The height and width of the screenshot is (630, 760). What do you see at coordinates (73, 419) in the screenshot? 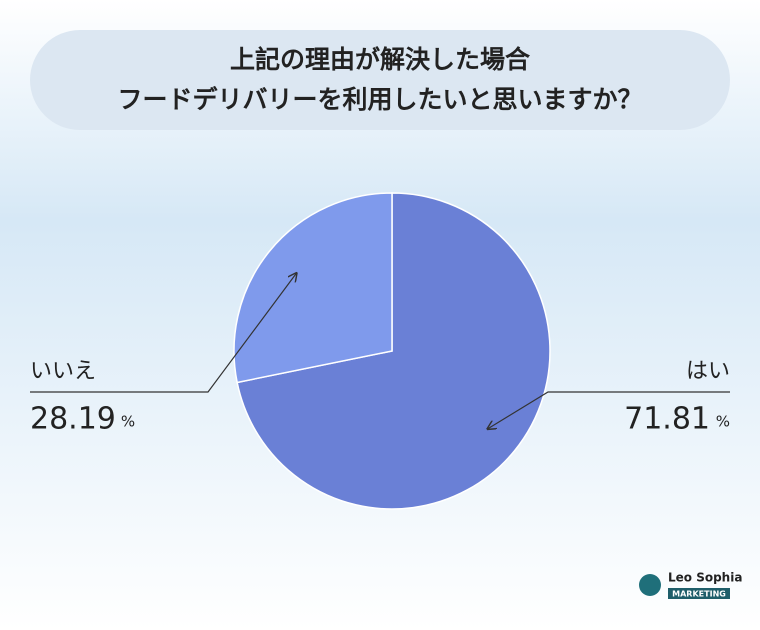
I see `value-label: 28.19` at bounding box center [73, 419].